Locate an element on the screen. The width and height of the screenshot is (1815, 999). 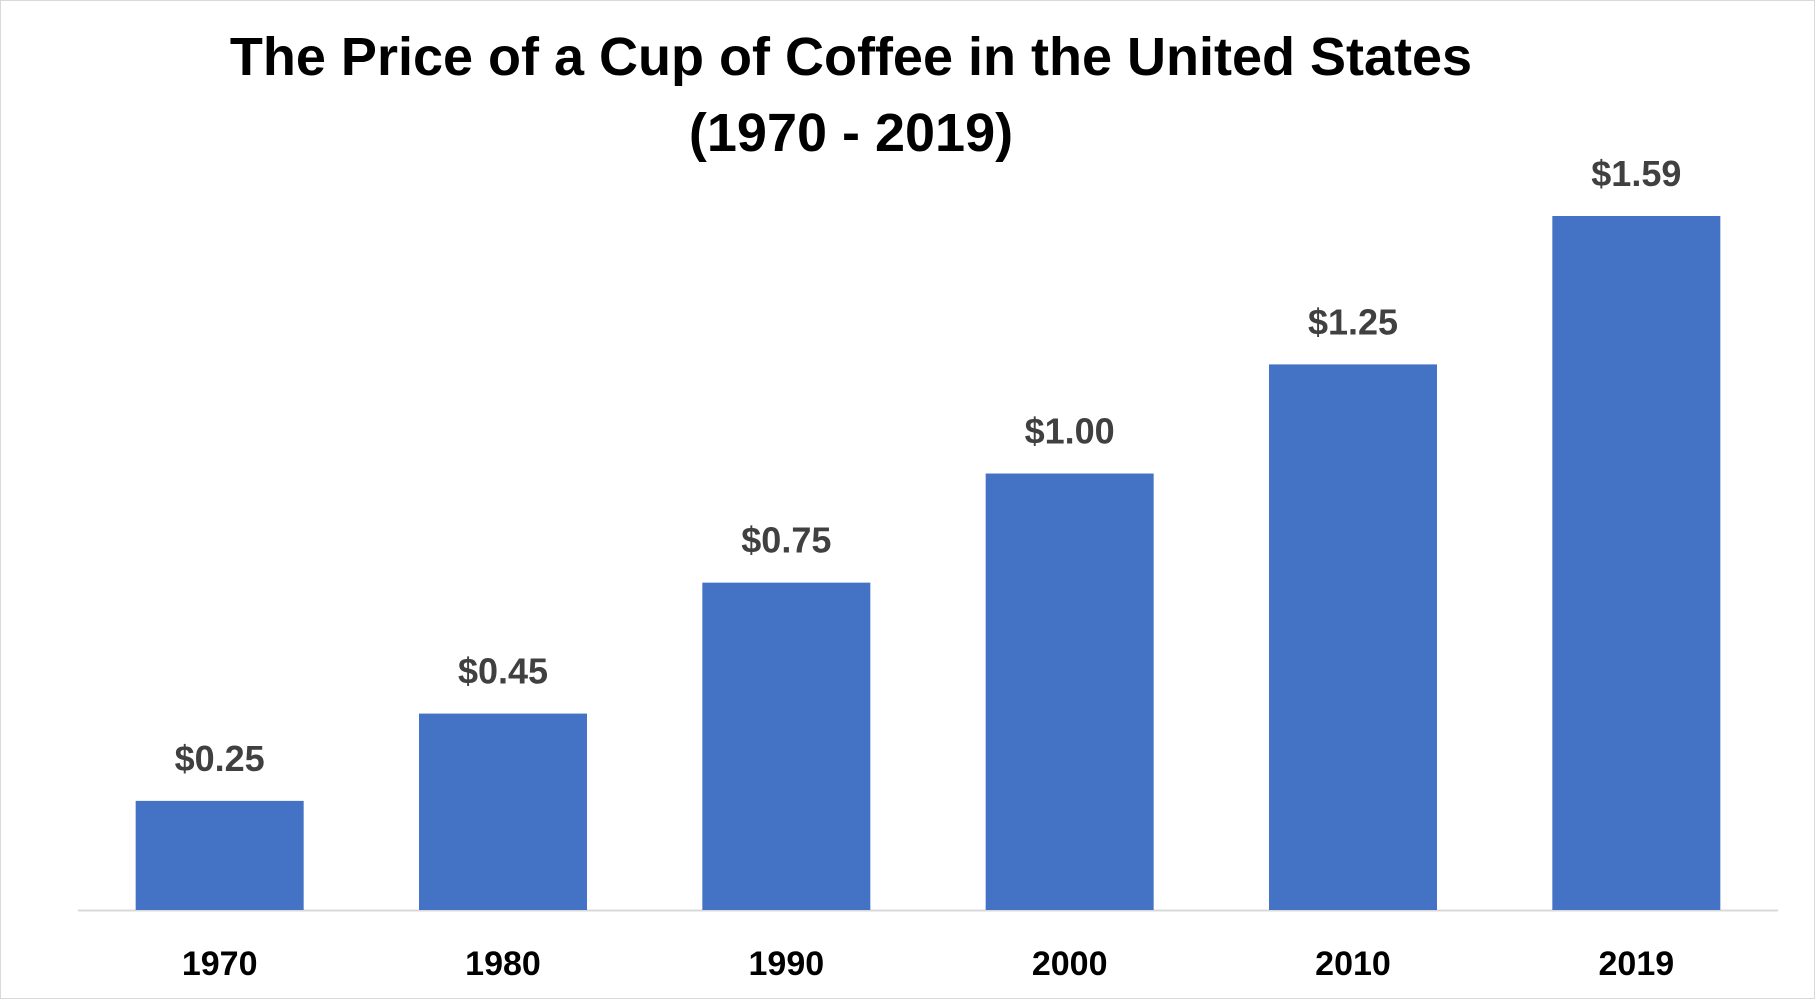
data-label-1980: $0.45 is located at coordinates (503, 671).